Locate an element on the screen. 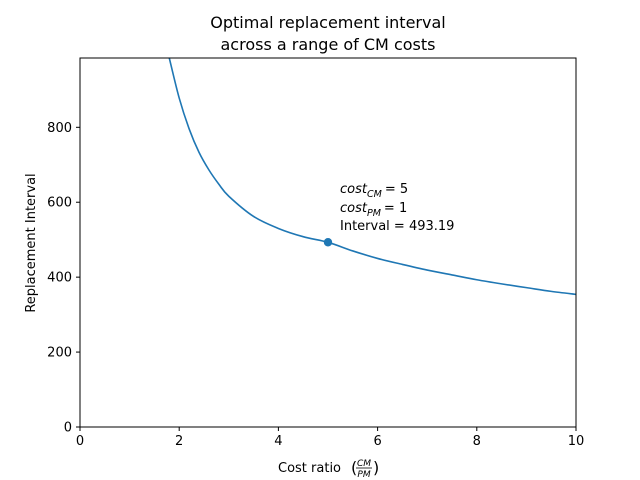 The image size is (640, 480). x-axis-label: Cost ratio ( CM PM ) is located at coordinates (328, 469).